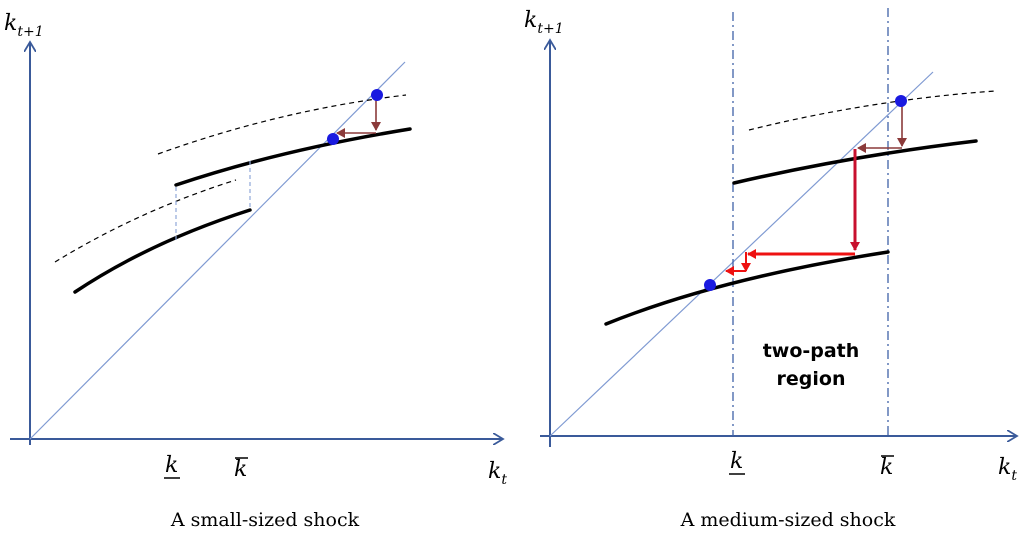  What do you see at coordinates (24, 25) in the screenshot?
I see `left-y-axis-label: kt+1` at bounding box center [24, 25].